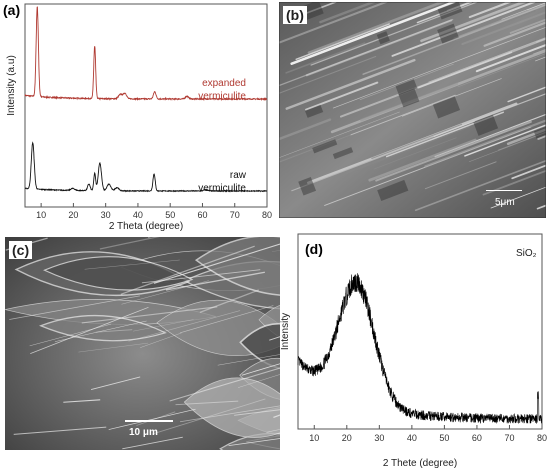 The width and height of the screenshot is (550, 473). What do you see at coordinates (237, 266) in the screenshot?
I see `sem-sheet-c` at bounding box center [237, 266].